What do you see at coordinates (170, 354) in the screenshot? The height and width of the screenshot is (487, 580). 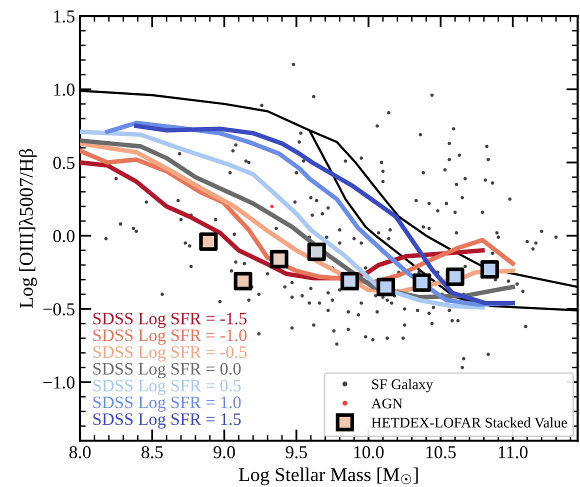 I see `text: SDSS Log SFR = -0.5` at bounding box center [170, 354].